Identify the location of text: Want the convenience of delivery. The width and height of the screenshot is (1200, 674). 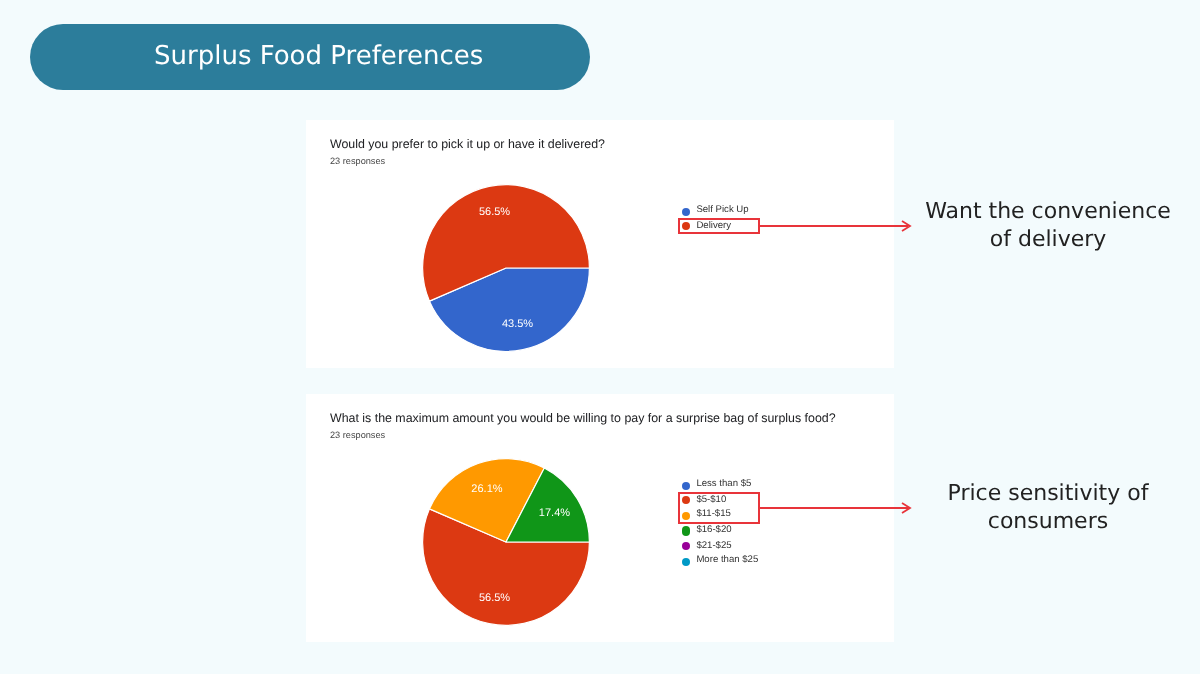
(1048, 225).